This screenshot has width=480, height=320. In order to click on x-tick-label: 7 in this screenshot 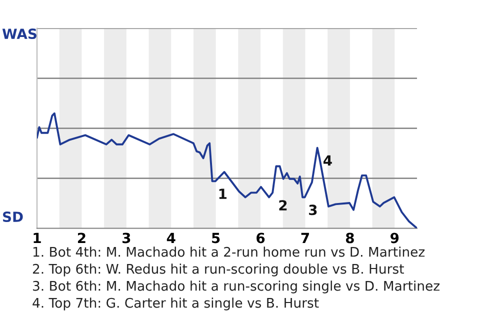, I will do `click(305, 238)`.